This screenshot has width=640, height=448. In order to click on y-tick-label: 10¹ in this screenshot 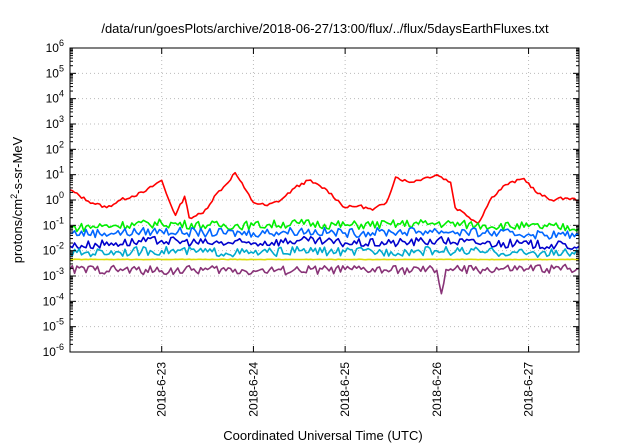, I will do `click(55, 173)`.